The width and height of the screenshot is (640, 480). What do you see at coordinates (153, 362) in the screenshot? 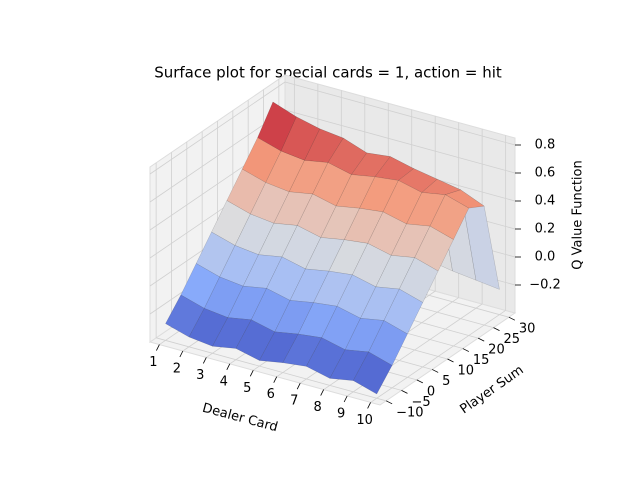
I see `x-tick-label: 1` at bounding box center [153, 362].